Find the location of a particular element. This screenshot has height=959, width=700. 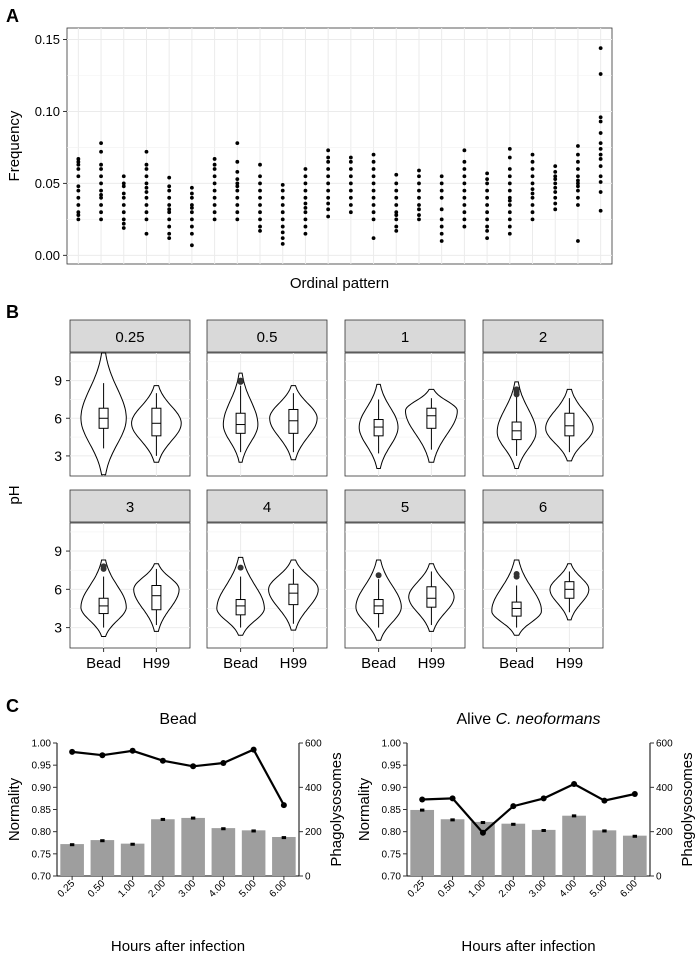

y-tick-label-right: 400 is located at coordinates (664, 788).